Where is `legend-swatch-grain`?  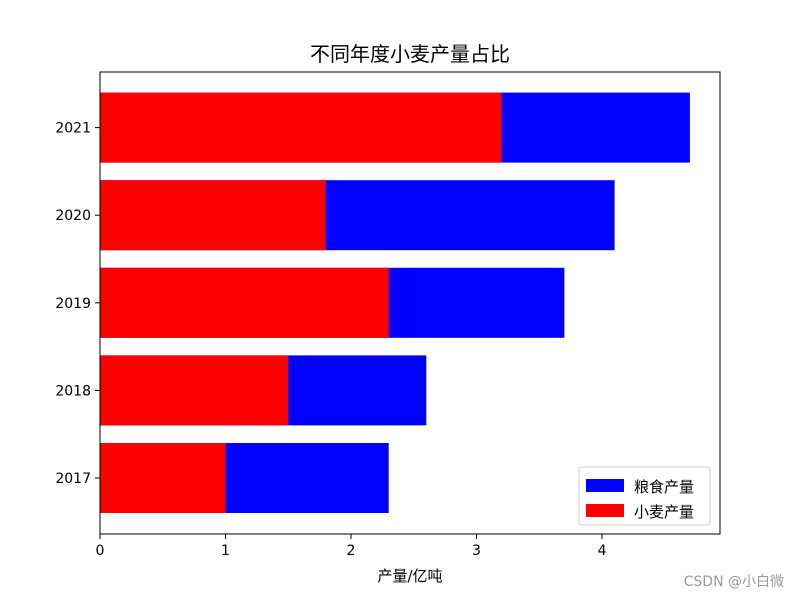
legend-swatch-grain is located at coordinates (605, 485).